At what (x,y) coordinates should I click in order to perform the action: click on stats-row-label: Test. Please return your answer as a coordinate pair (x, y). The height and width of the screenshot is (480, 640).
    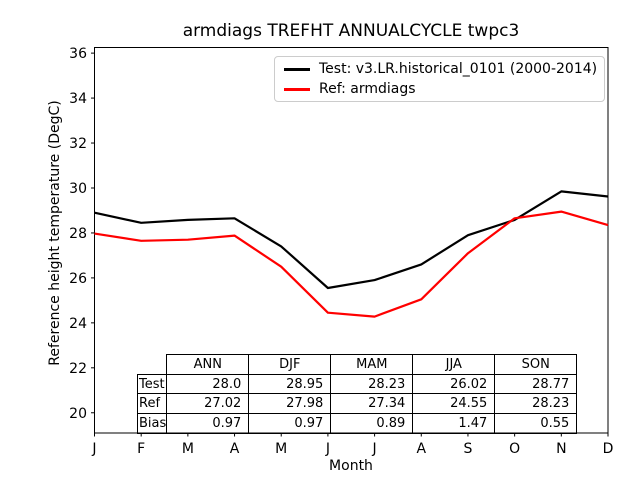
    Looking at the image, I should click on (152, 384).